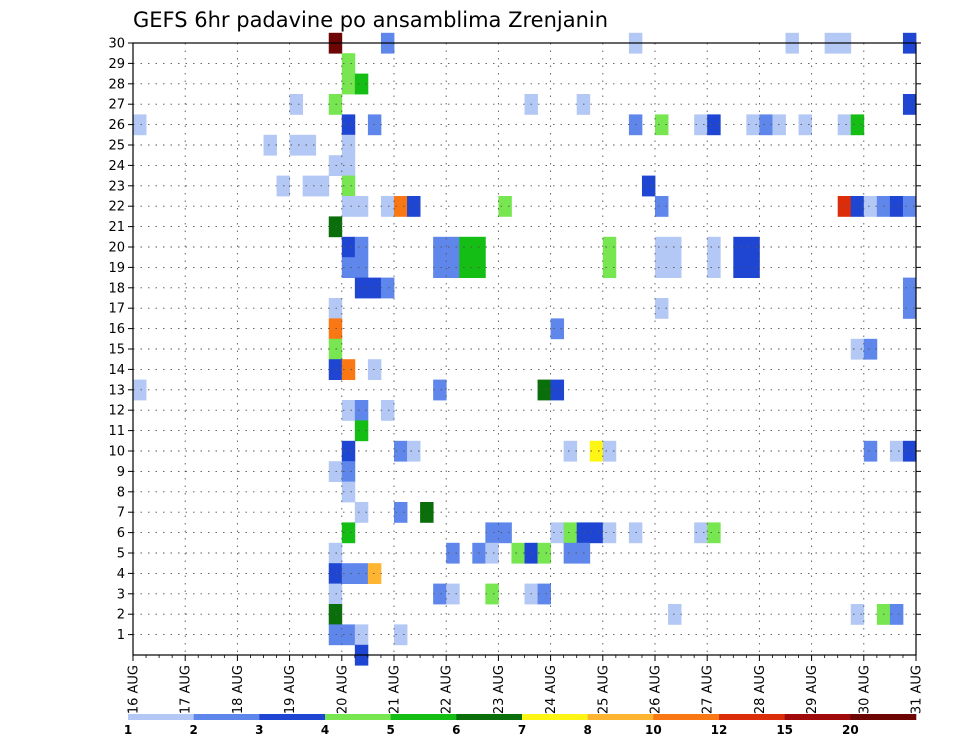 The height and width of the screenshot is (742, 960). What do you see at coordinates (864, 689) in the screenshot?
I see `x-tick-label: 30 AUG` at bounding box center [864, 689].